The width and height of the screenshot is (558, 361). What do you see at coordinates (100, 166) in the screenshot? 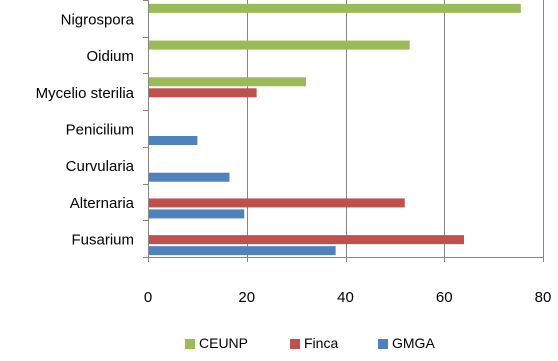
I see `category-label: Curvularia` at bounding box center [100, 166].